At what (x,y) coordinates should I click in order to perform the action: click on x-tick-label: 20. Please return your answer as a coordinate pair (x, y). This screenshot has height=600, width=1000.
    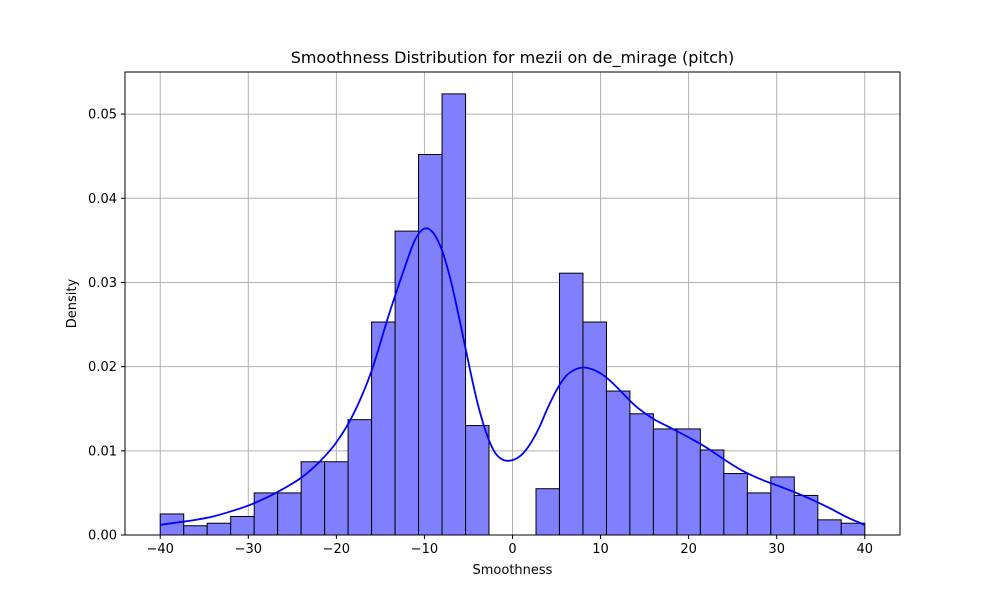
    Looking at the image, I should click on (688, 549).